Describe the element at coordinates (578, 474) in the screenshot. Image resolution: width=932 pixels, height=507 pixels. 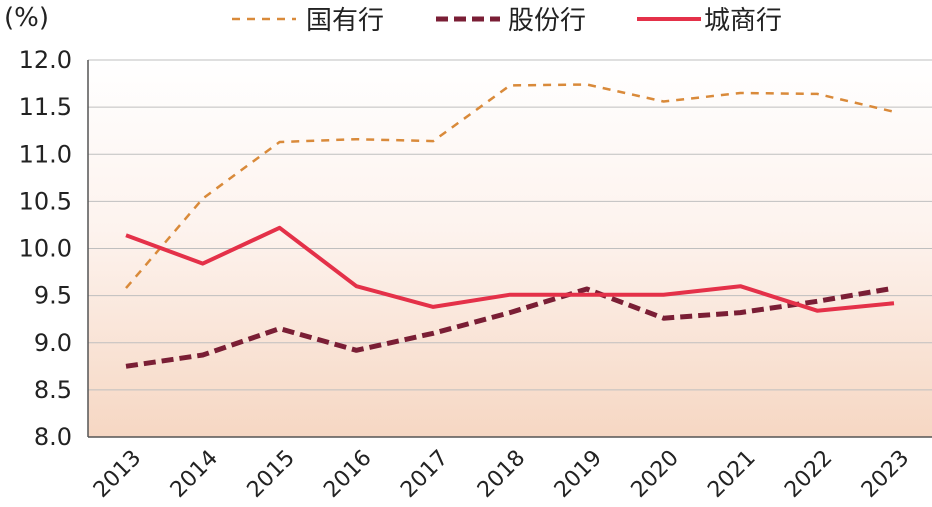
I see `x-tick-label: 2019` at that location.